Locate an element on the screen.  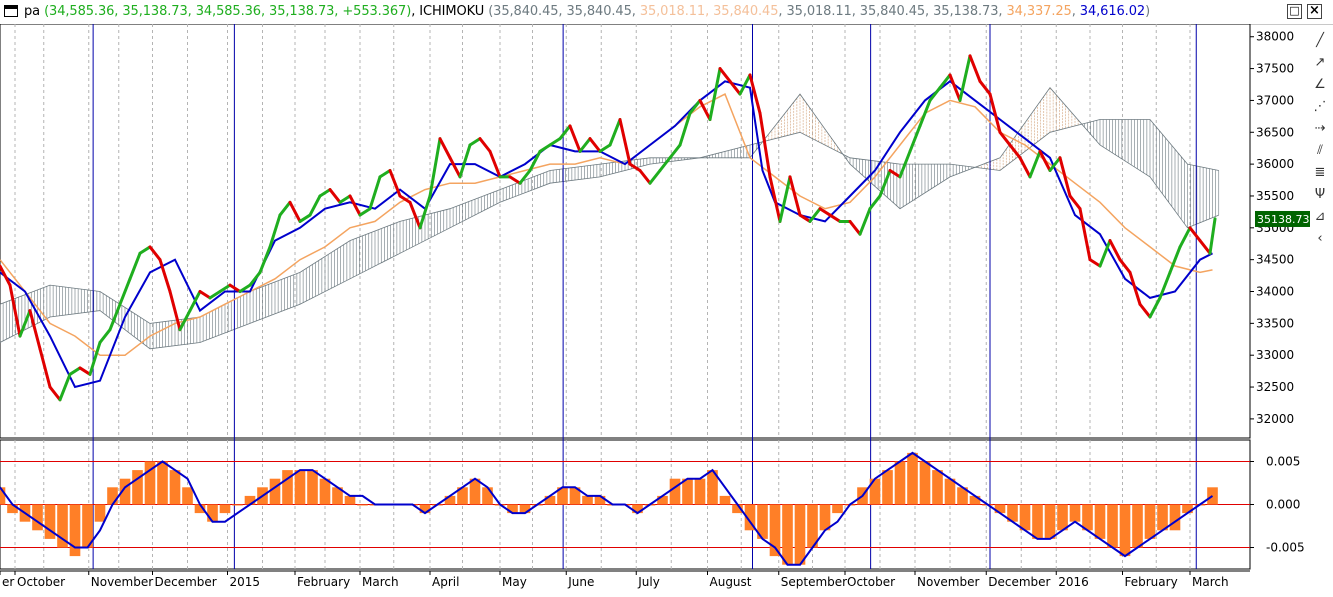
price-tick-label: 37500 is located at coordinates (1275, 69).